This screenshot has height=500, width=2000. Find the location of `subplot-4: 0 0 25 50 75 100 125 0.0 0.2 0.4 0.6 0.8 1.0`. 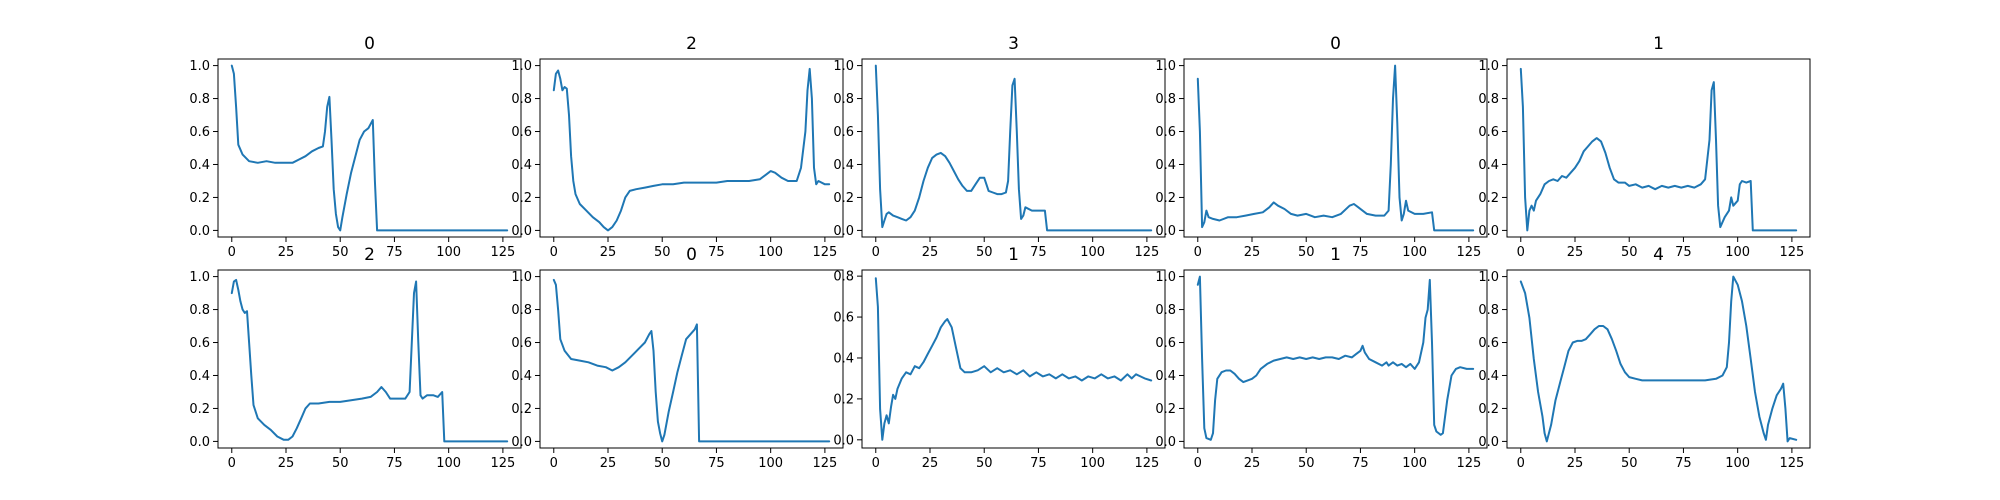

subplot-4: 0 0 25 50 75 100 125 0.0 0.2 0.4 0.6 0.8 1.0 is located at coordinates (1321, 147).